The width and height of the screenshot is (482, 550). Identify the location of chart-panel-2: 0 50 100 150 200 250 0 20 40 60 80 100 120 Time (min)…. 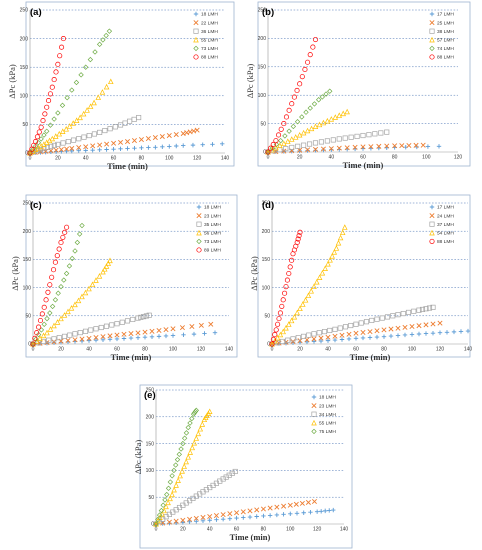
(358, 85).